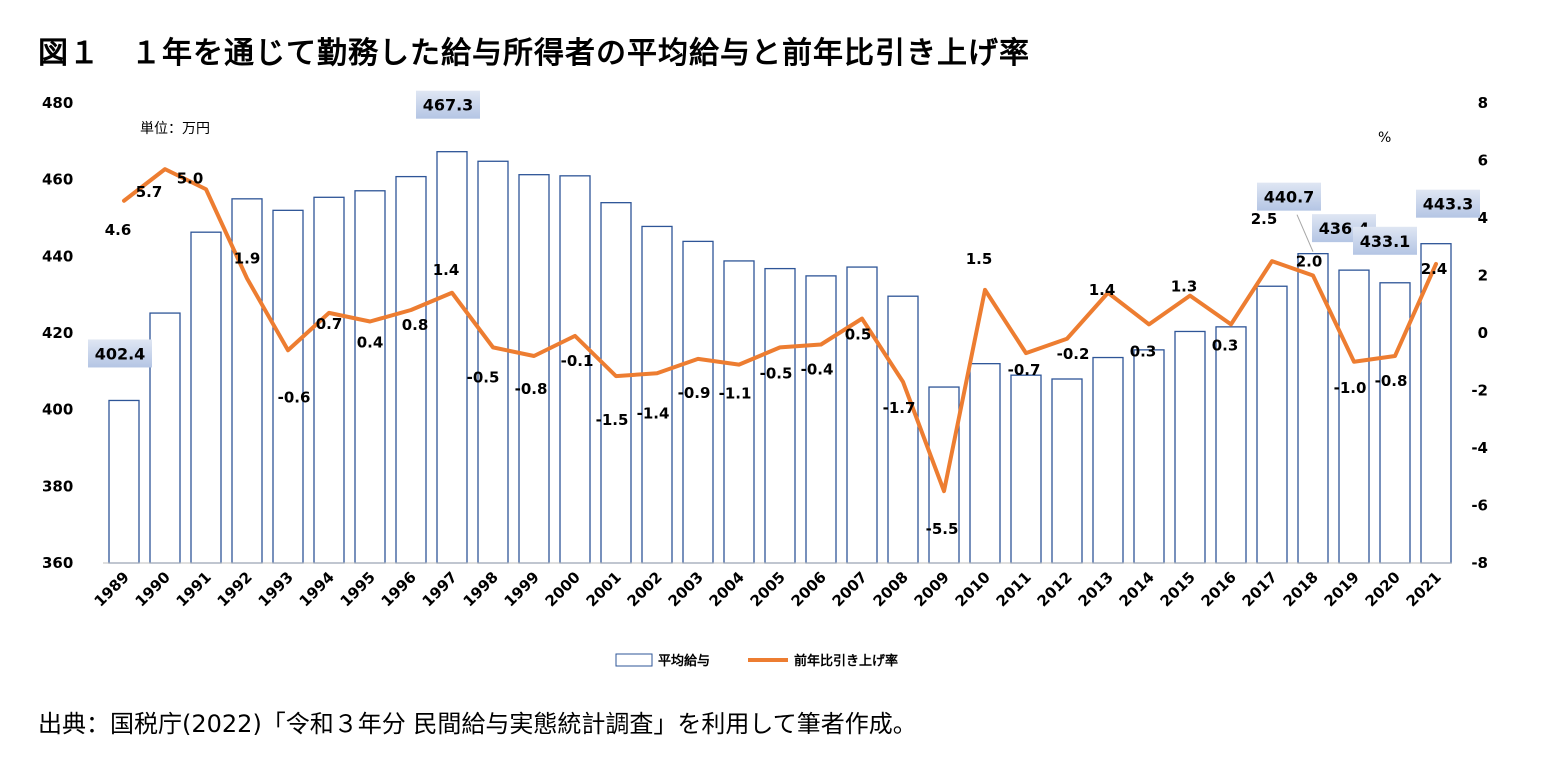 The image size is (1546, 777). Describe the element at coordinates (276, 589) in the screenshot. I see `x-tick-label: 1993` at that location.